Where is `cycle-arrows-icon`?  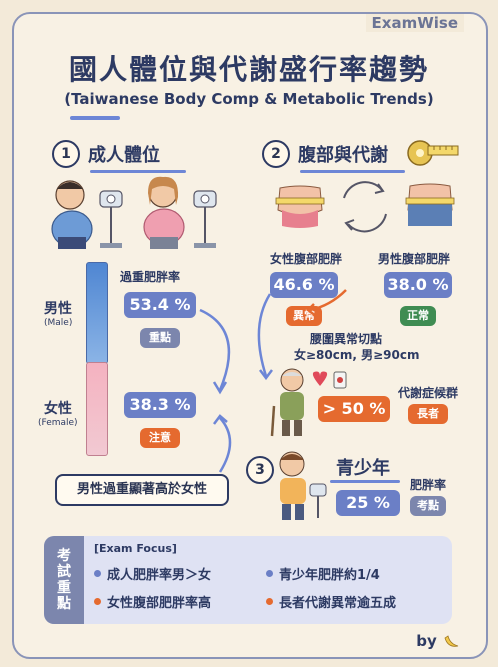 cycle-arrows-icon is located at coordinates (365, 207).